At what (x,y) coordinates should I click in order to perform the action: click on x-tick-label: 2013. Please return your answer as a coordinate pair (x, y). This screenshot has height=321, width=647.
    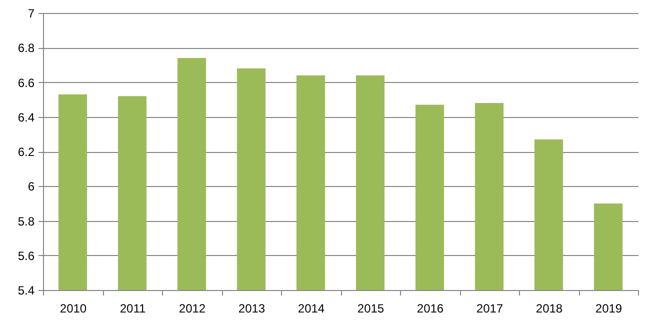
    Looking at the image, I should click on (252, 309).